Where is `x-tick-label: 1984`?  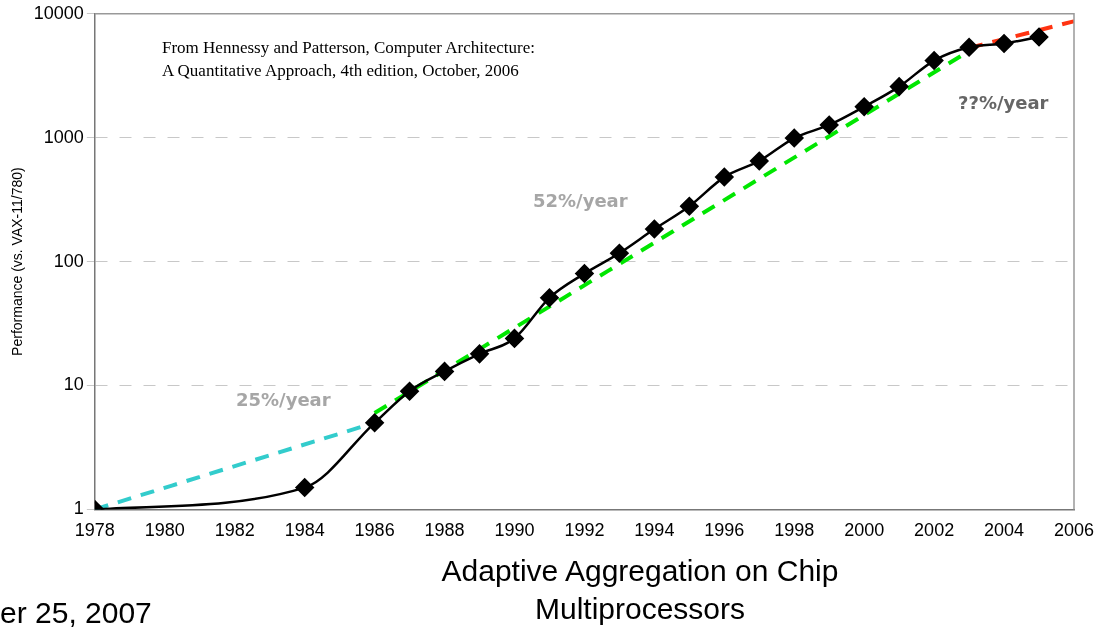 x-tick-label: 1984 is located at coordinates (304, 530).